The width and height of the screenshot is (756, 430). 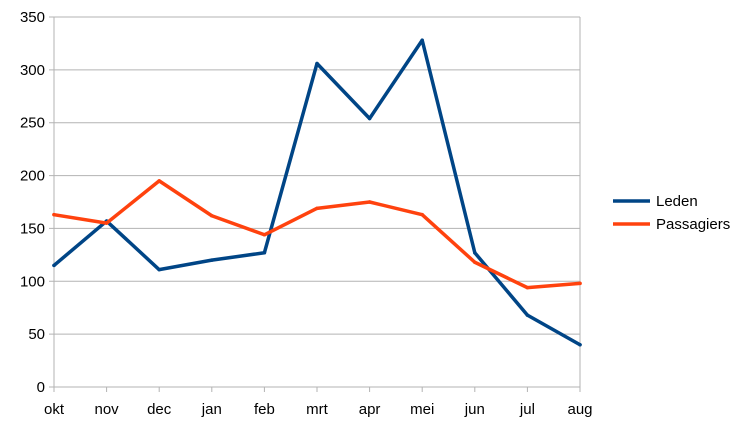 I want to click on x-tick-label: nov, so click(x=107, y=409).